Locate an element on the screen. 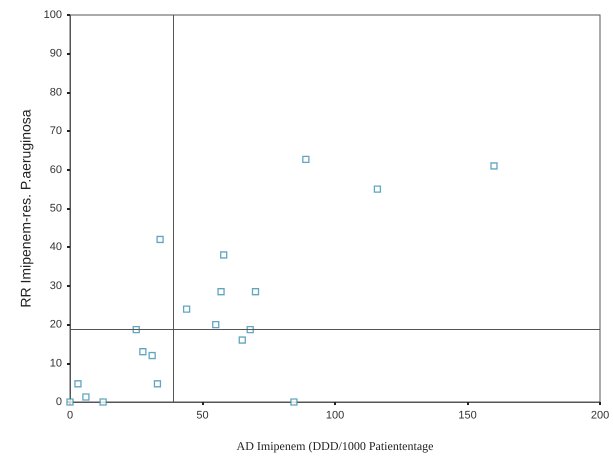  x-tick-label: 50 is located at coordinates (202, 416).